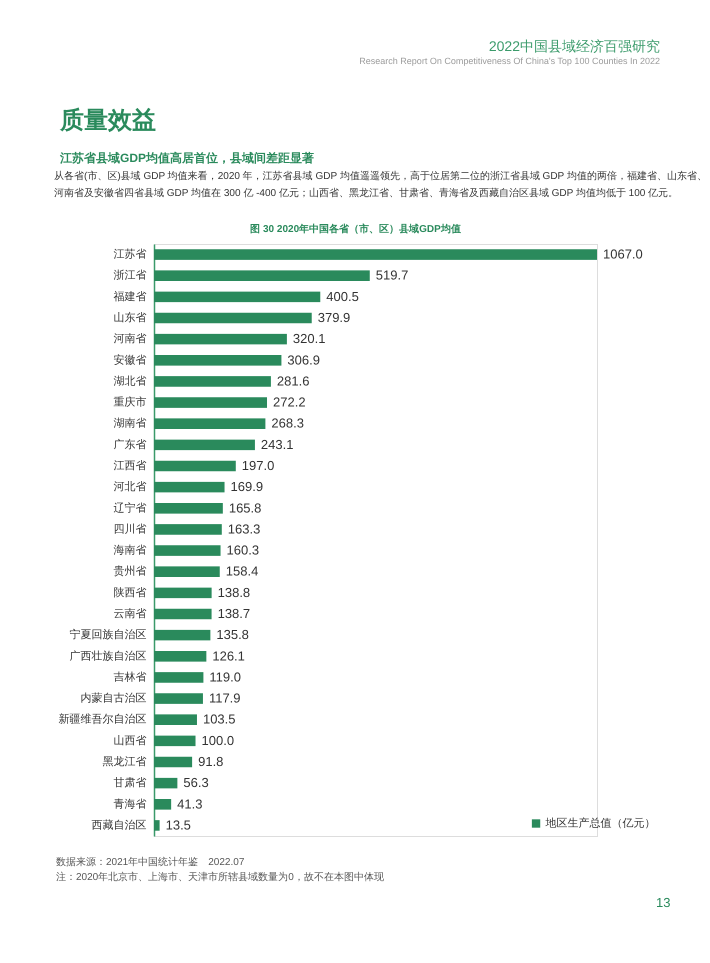  Describe the element at coordinates (130, 402) in the screenshot. I see `y-tick-label: 重庆市` at that location.